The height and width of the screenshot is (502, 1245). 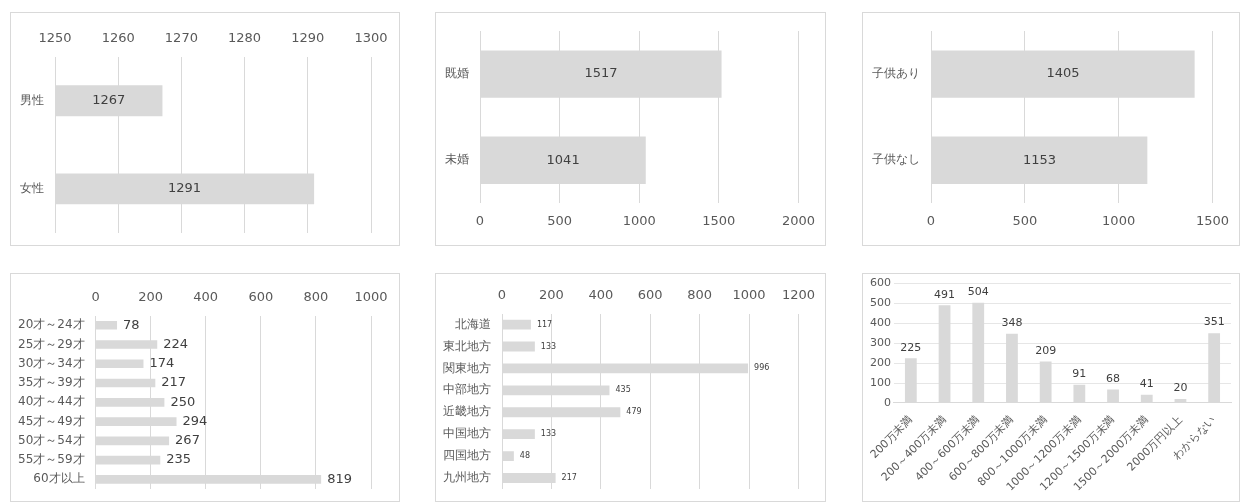 What do you see at coordinates (467, 389) in the screenshot?
I see `y-tick-label: 中部地方` at bounding box center [467, 389].